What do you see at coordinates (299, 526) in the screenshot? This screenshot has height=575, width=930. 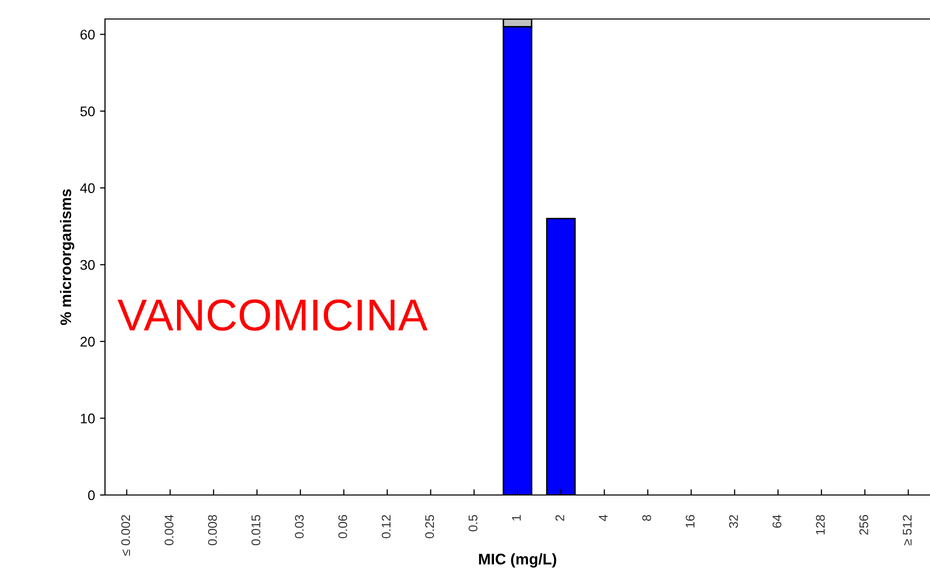 I see `x-tick-label: 0.03` at bounding box center [299, 526].